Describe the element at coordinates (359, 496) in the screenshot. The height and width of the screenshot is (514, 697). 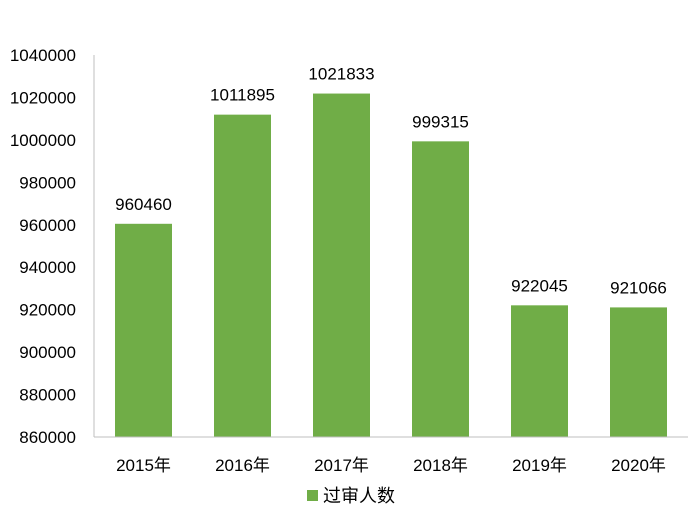
I see `legend-label: 过审人数` at that location.